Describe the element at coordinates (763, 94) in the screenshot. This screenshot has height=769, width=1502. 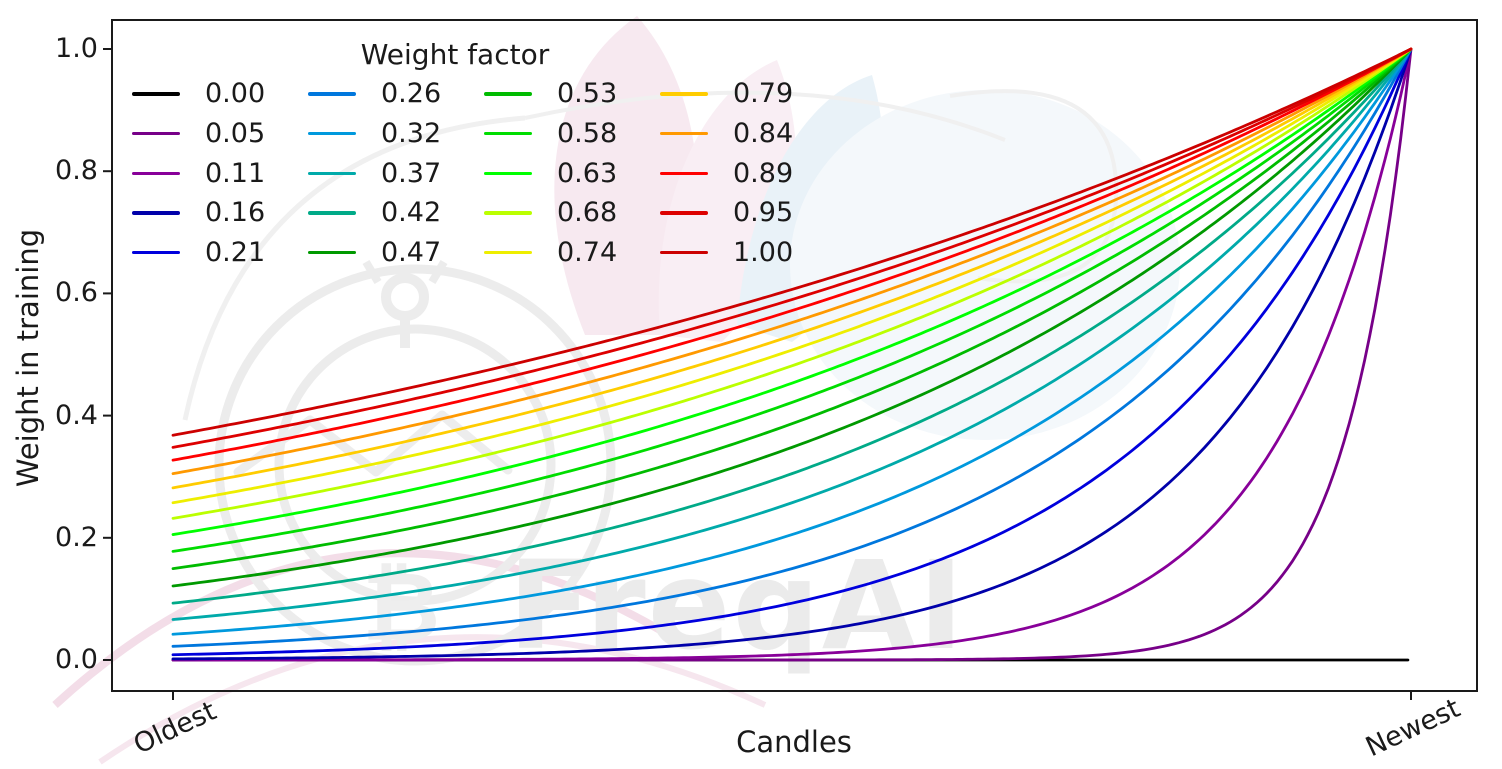
I see `legend-label-0.79: 0.79` at that location.